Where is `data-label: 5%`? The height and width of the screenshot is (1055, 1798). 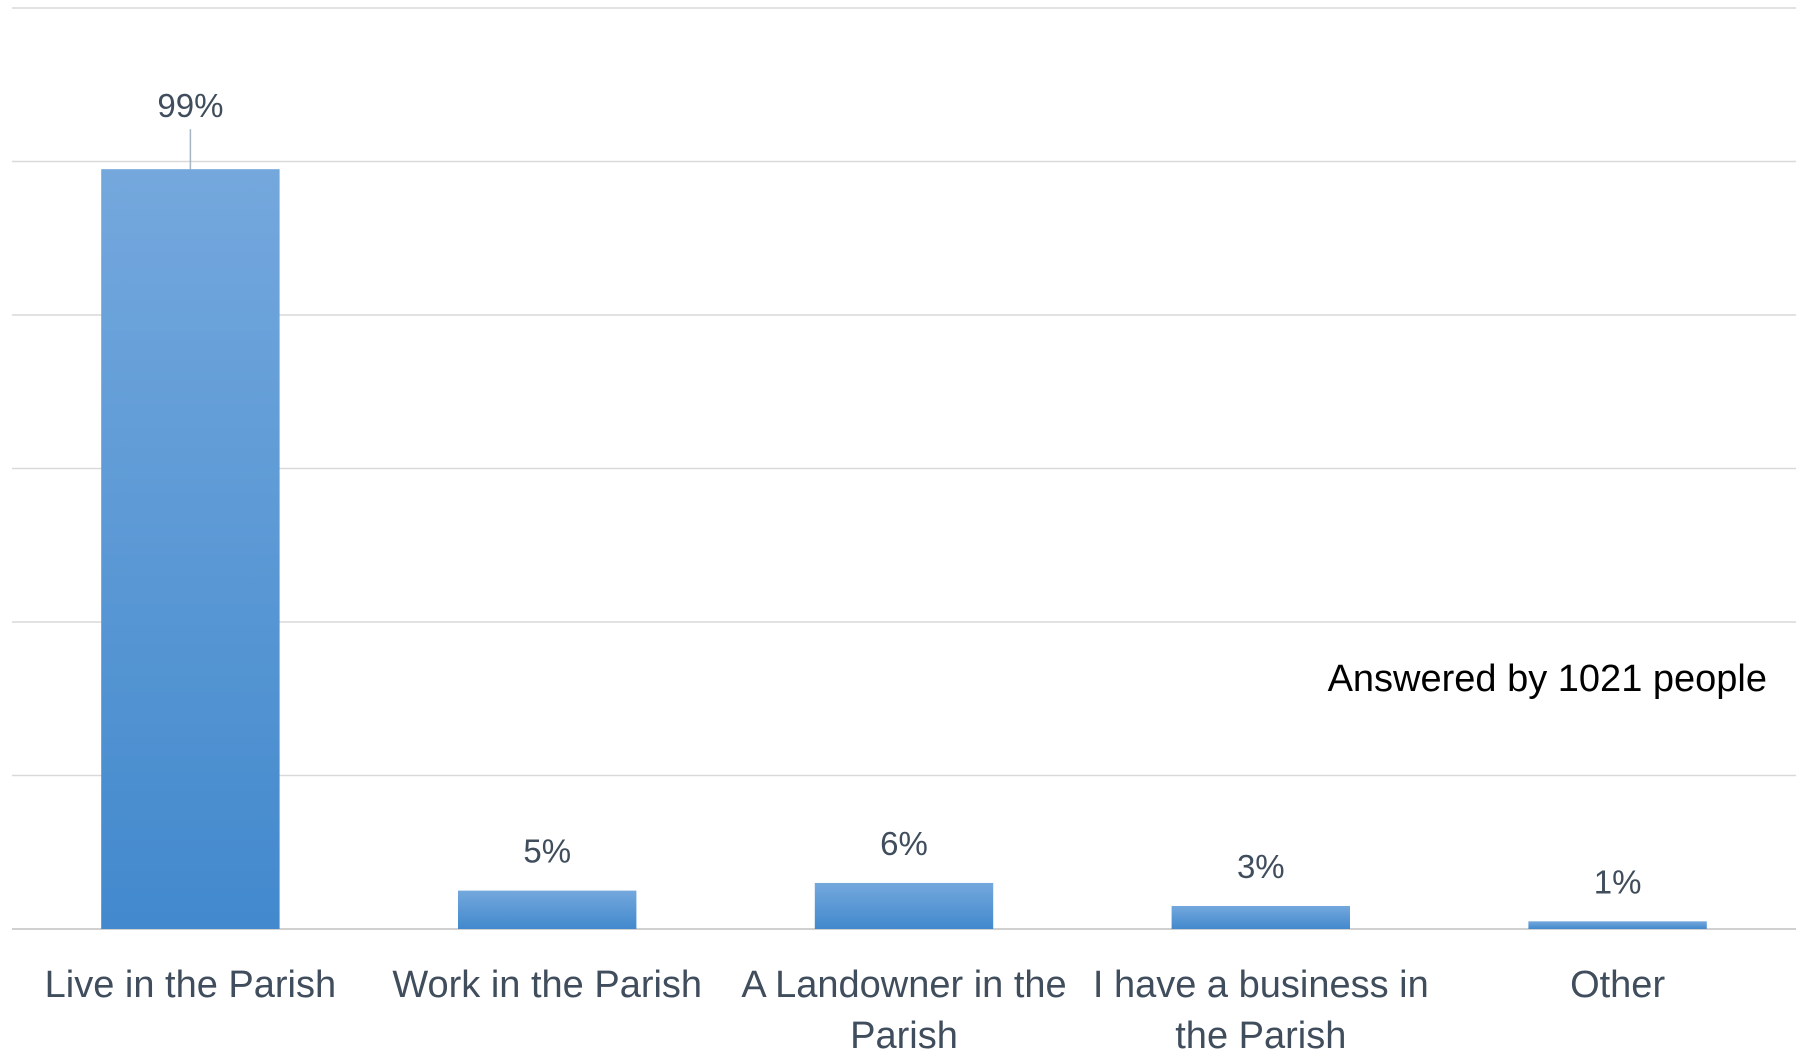 data-label: 5% is located at coordinates (547, 851).